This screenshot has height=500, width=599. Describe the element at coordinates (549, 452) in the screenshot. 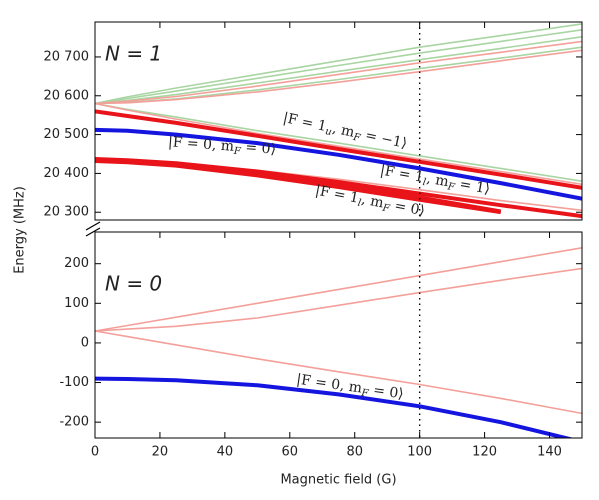

I see `x-tick-label: 140` at that location.